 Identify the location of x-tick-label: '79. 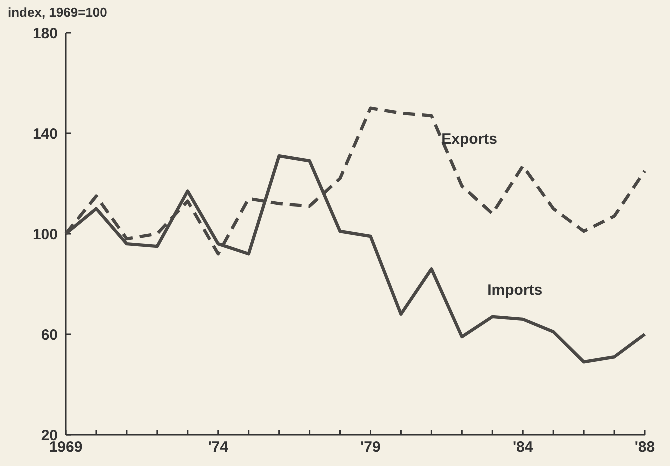
(370, 447).